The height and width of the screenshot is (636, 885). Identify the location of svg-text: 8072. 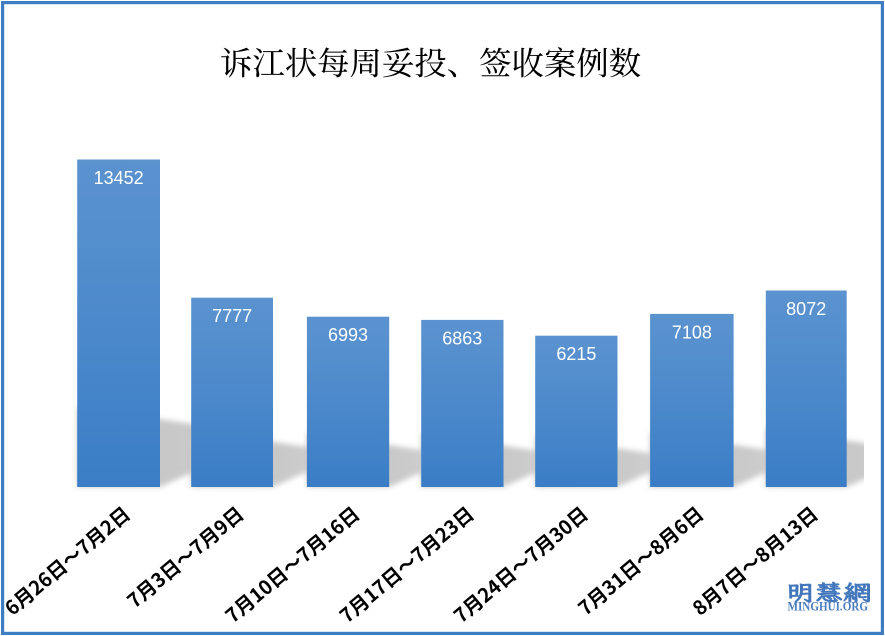
(806, 309).